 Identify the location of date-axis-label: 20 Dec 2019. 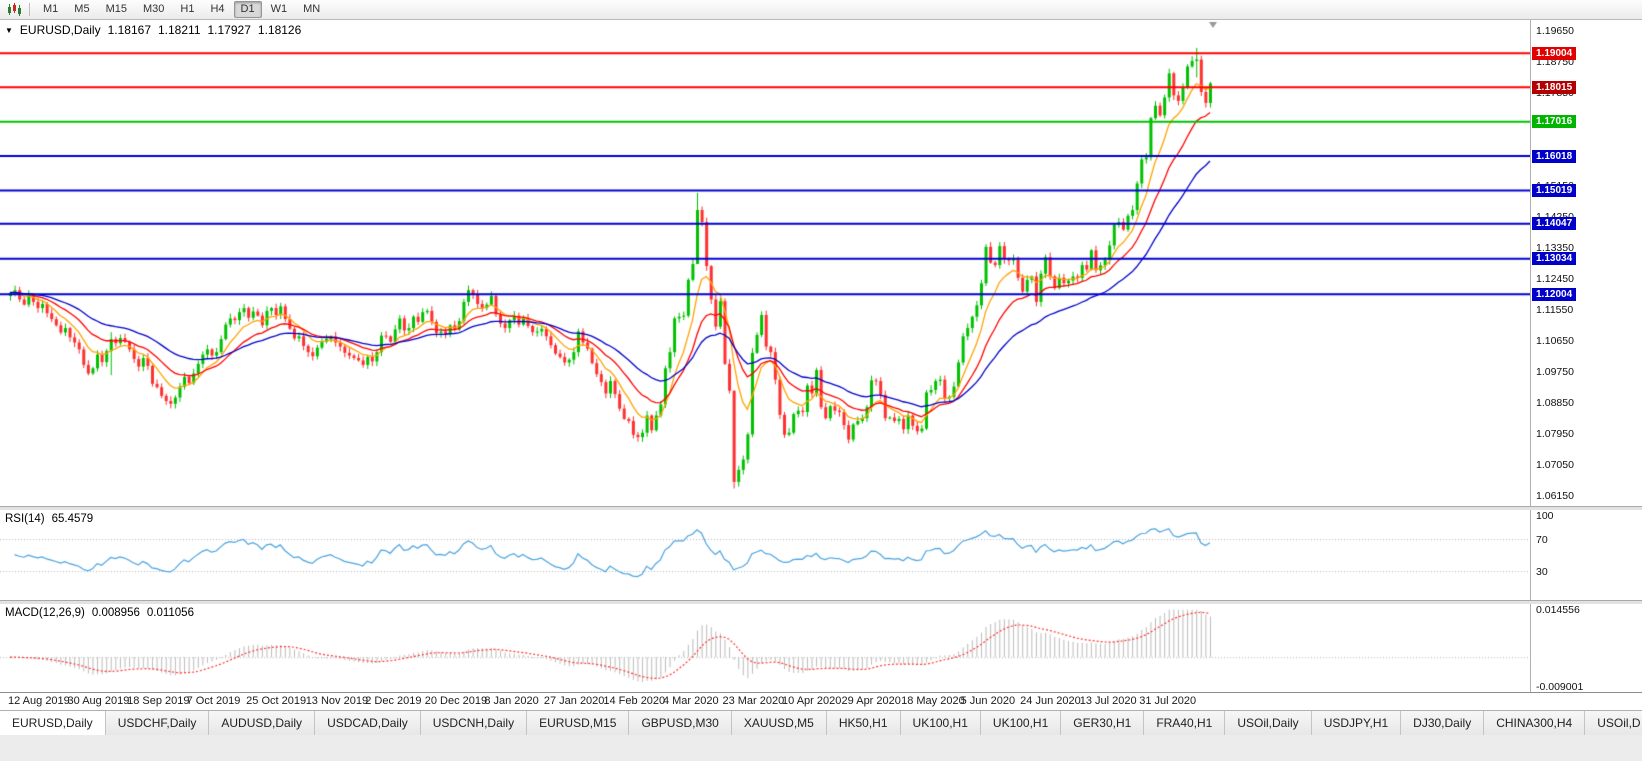
(456, 701).